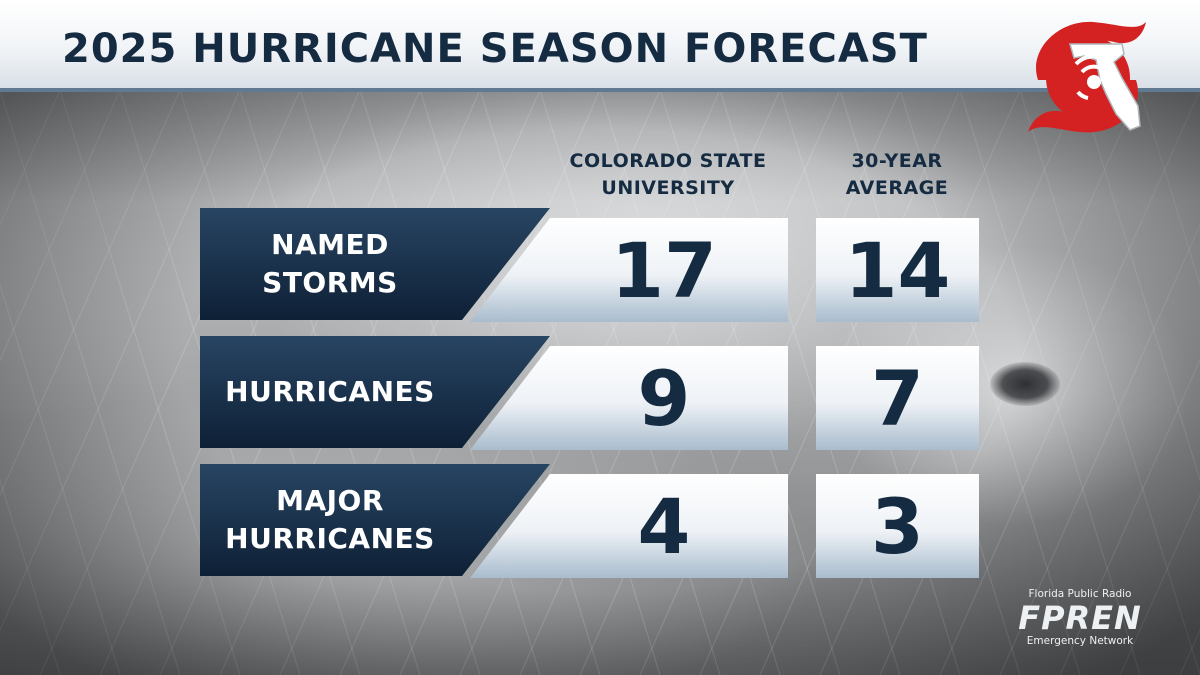 The width and height of the screenshot is (1200, 675). I want to click on column-header-average-line2: AVERAGE, so click(897, 188).